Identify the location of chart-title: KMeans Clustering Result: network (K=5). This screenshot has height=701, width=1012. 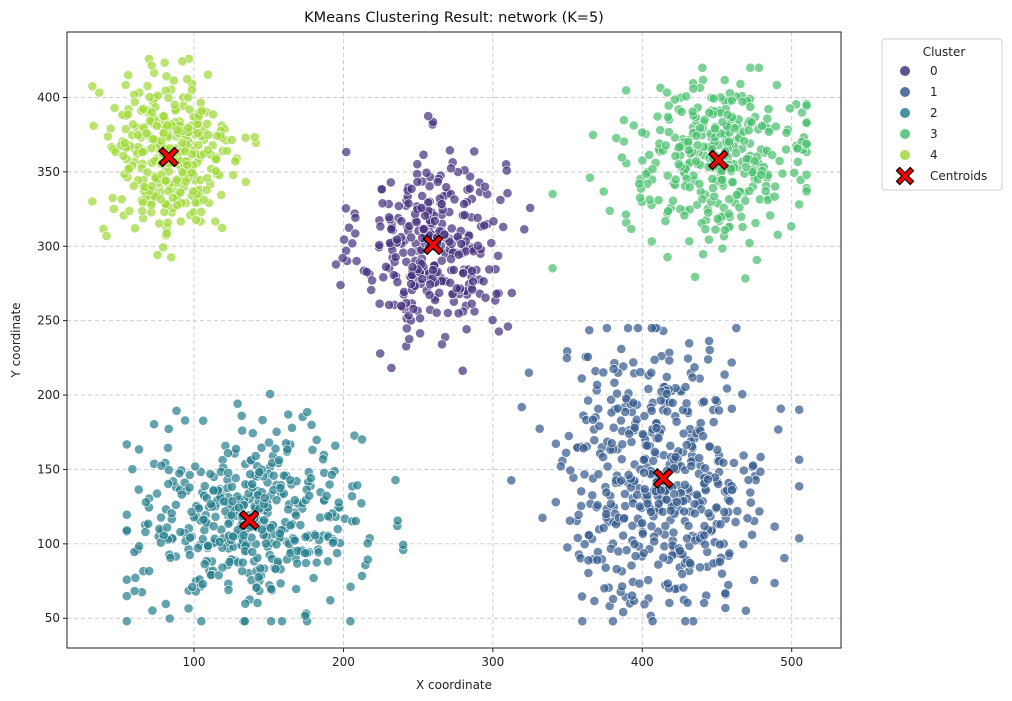
(454, 18).